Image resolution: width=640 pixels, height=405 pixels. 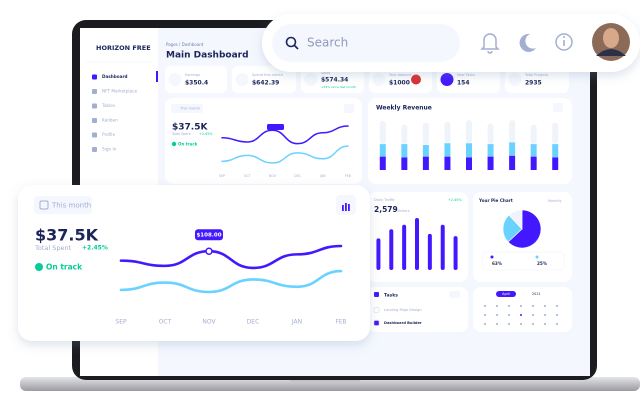 What do you see at coordinates (466, 75) in the screenshot?
I see `stat-label: New Tasks` at bounding box center [466, 75].